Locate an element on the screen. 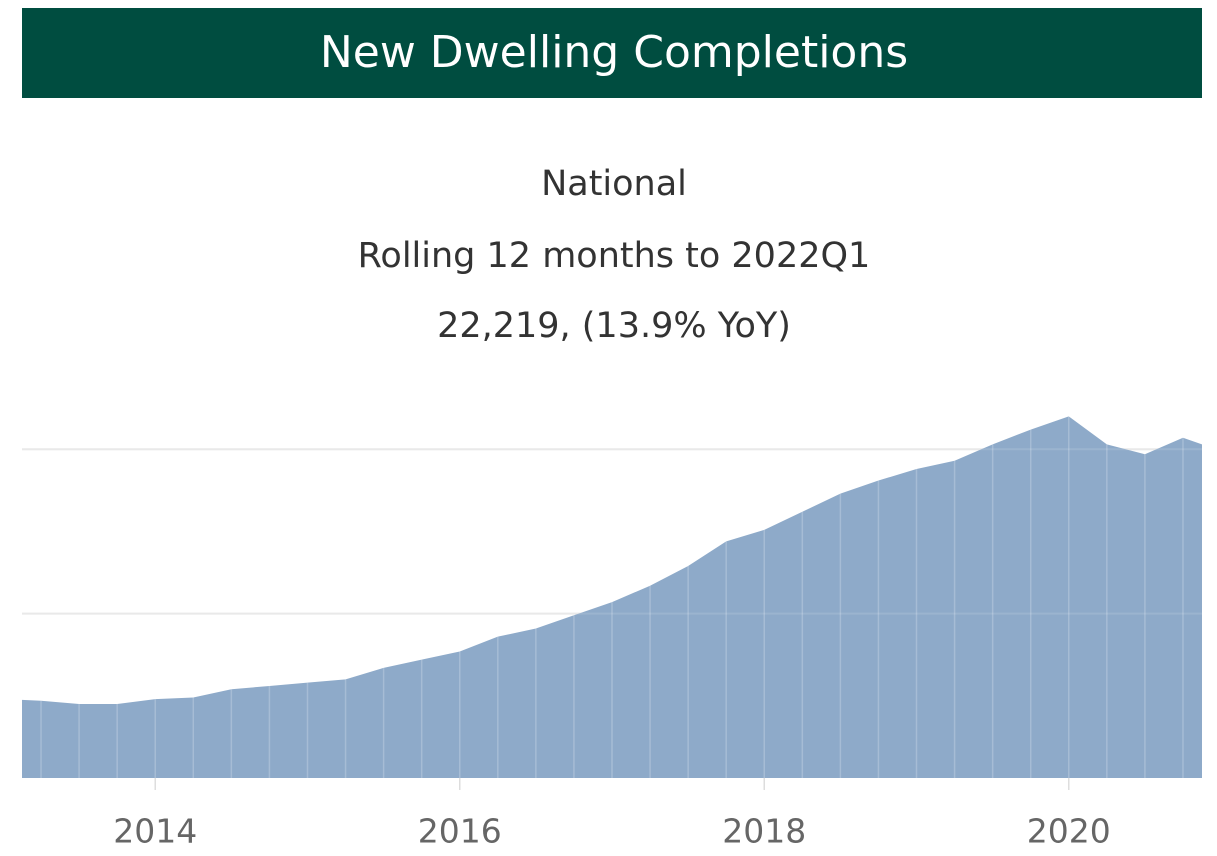 The height and width of the screenshot is (856, 1217). header-banner is located at coordinates (612, 53).